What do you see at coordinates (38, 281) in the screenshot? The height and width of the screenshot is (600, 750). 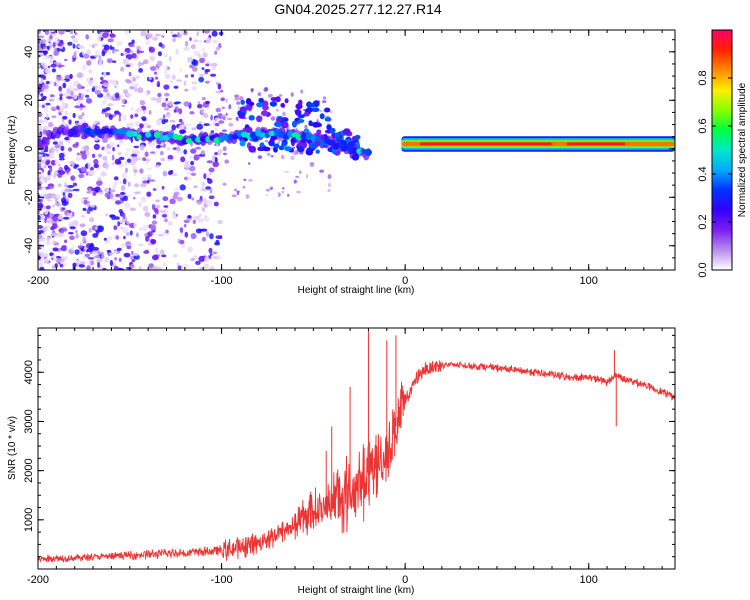 I see `spectrogram-x-tick-label: -200` at bounding box center [38, 281].